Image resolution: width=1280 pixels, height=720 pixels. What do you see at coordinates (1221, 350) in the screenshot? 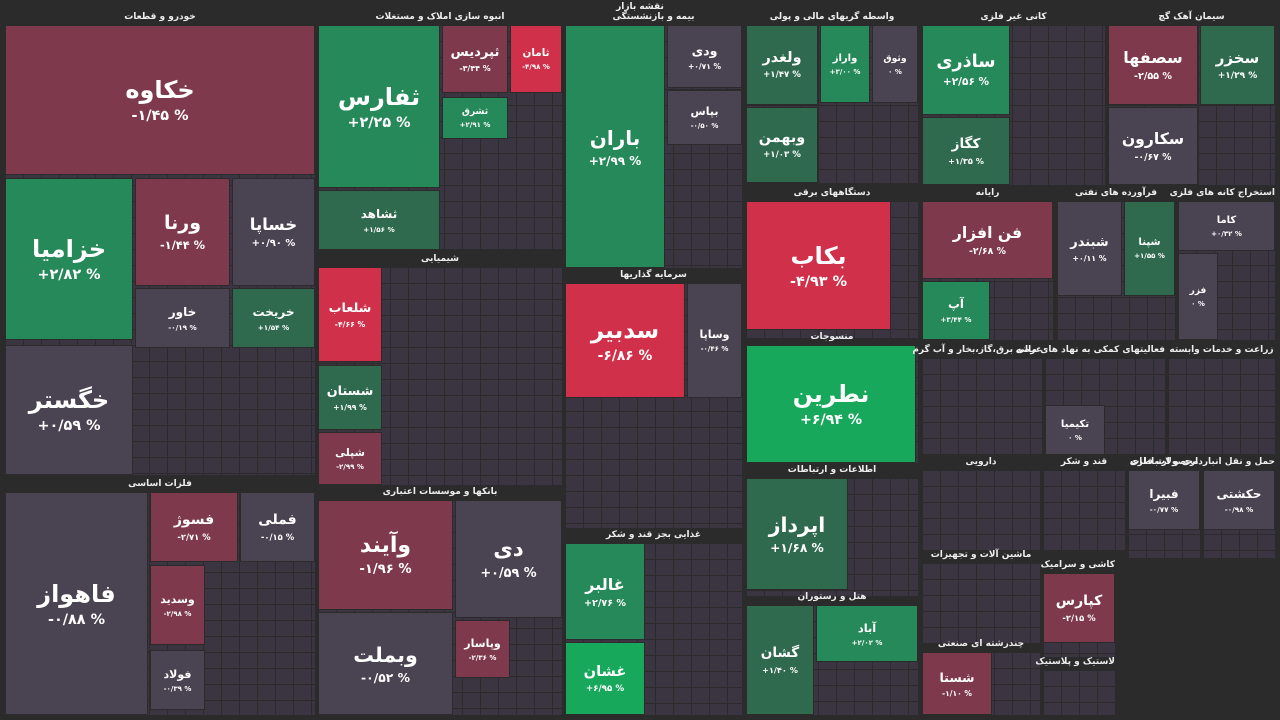
I see `sector-name: زراعت و خدمات وابسته` at bounding box center [1221, 350].